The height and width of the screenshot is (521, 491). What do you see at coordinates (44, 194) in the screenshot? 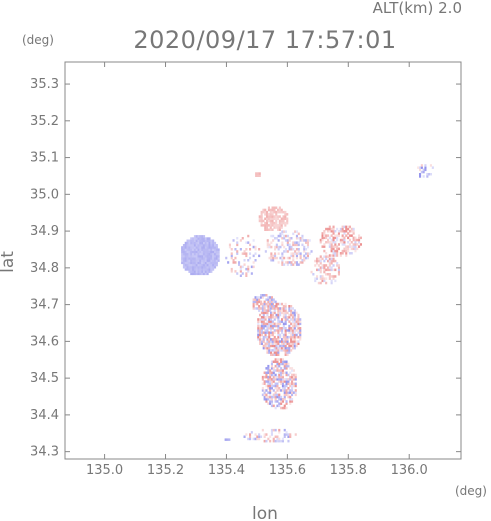
I see `y-tick-label: 35.0` at bounding box center [44, 194].